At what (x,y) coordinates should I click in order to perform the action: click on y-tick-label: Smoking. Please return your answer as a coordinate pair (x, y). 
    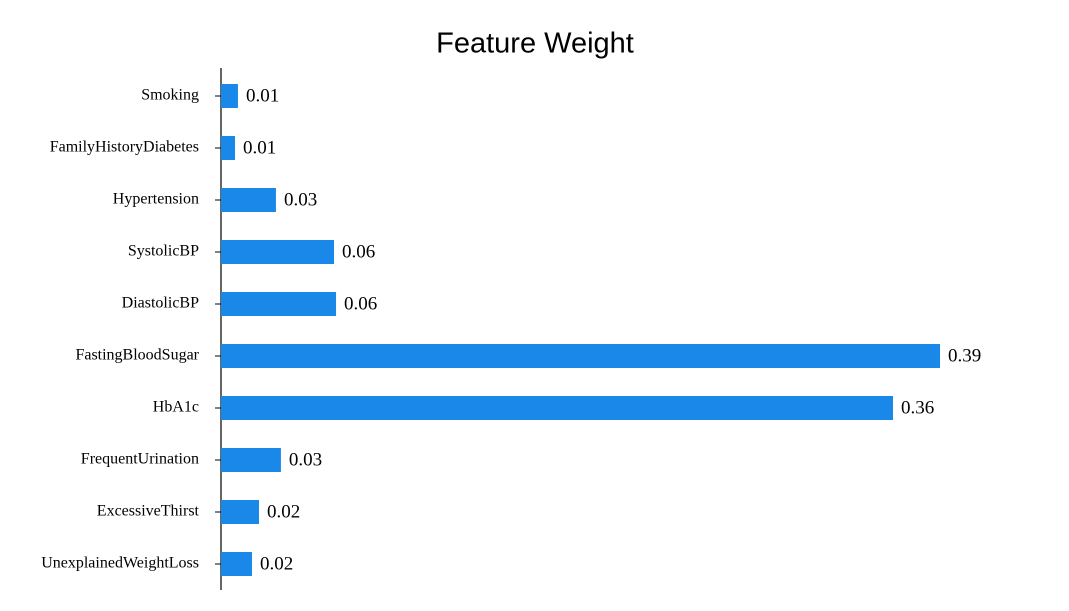
    Looking at the image, I should click on (170, 95).